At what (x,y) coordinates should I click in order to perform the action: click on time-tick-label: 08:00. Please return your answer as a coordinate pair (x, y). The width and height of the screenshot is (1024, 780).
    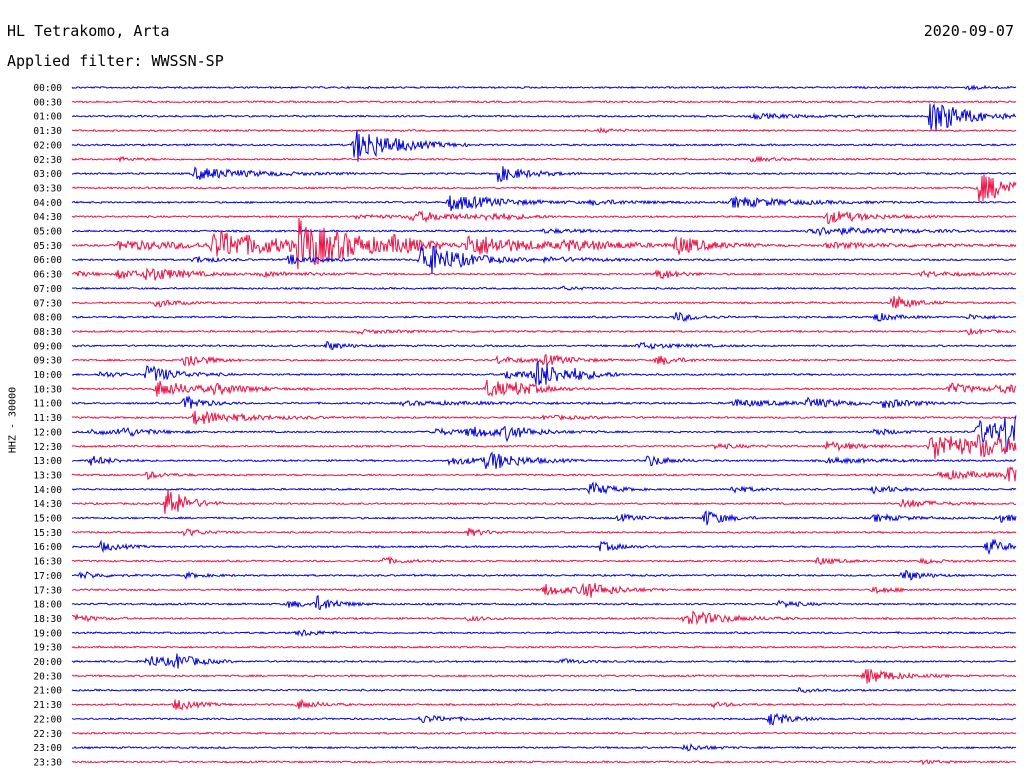
    Looking at the image, I should click on (47, 318).